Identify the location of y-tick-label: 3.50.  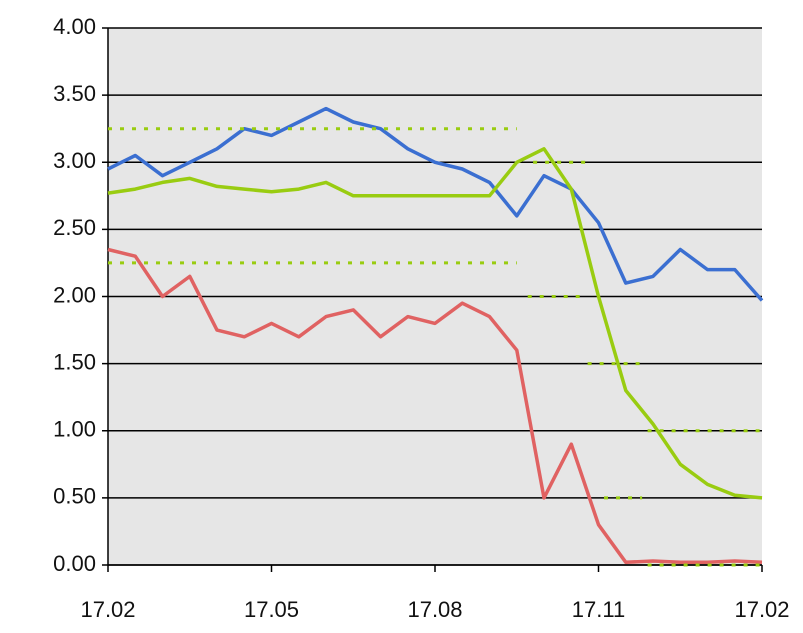
(74, 93).